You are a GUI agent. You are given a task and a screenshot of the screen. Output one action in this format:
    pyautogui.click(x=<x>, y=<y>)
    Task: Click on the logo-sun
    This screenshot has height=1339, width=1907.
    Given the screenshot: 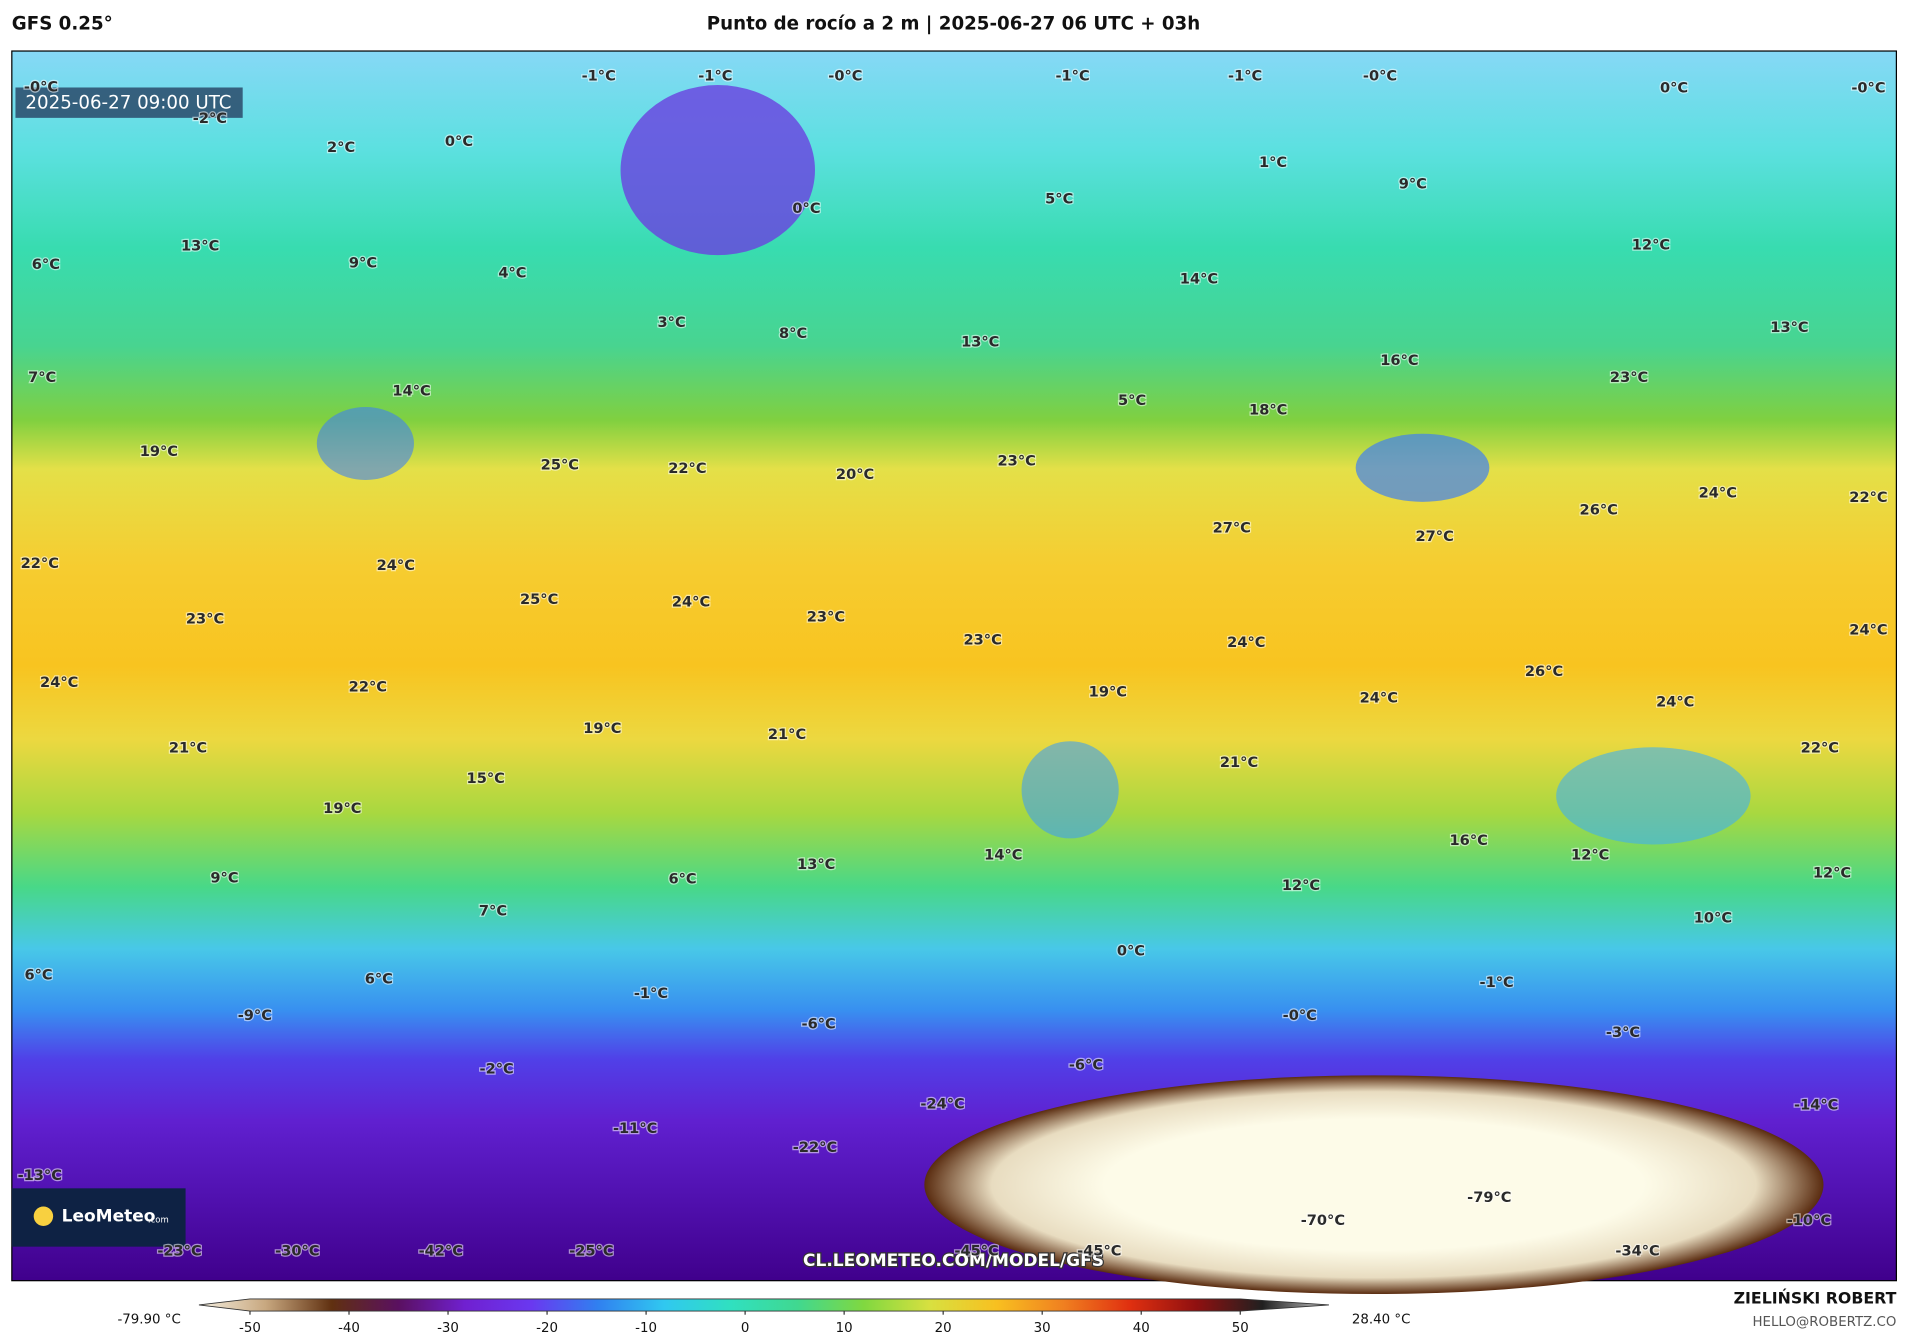 What is the action you would take?
    pyautogui.click(x=43, y=1216)
    